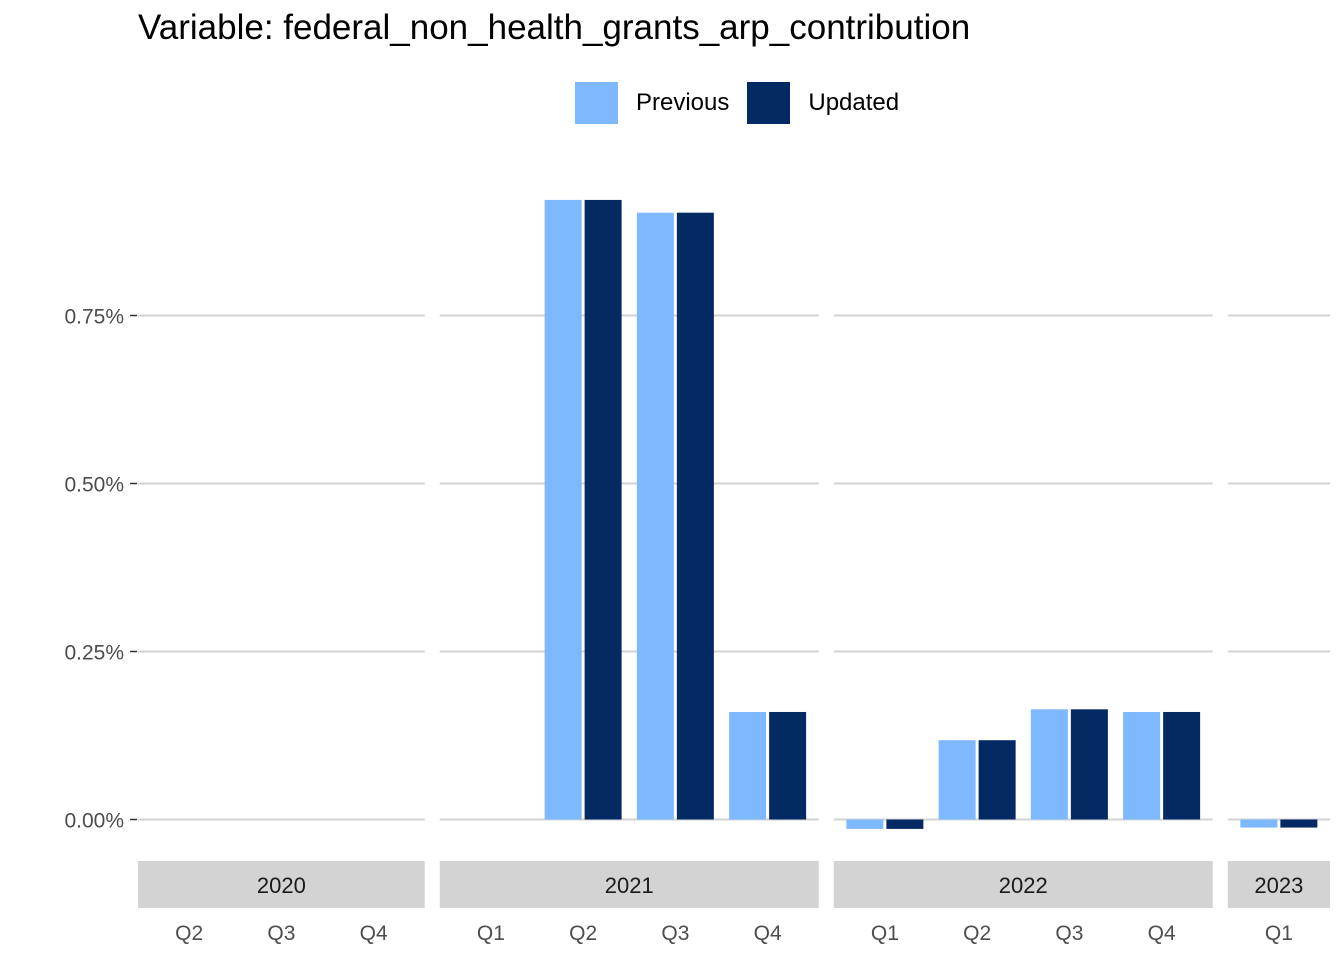  I want to click on facet-strip-label: 2022, so click(1023, 885).